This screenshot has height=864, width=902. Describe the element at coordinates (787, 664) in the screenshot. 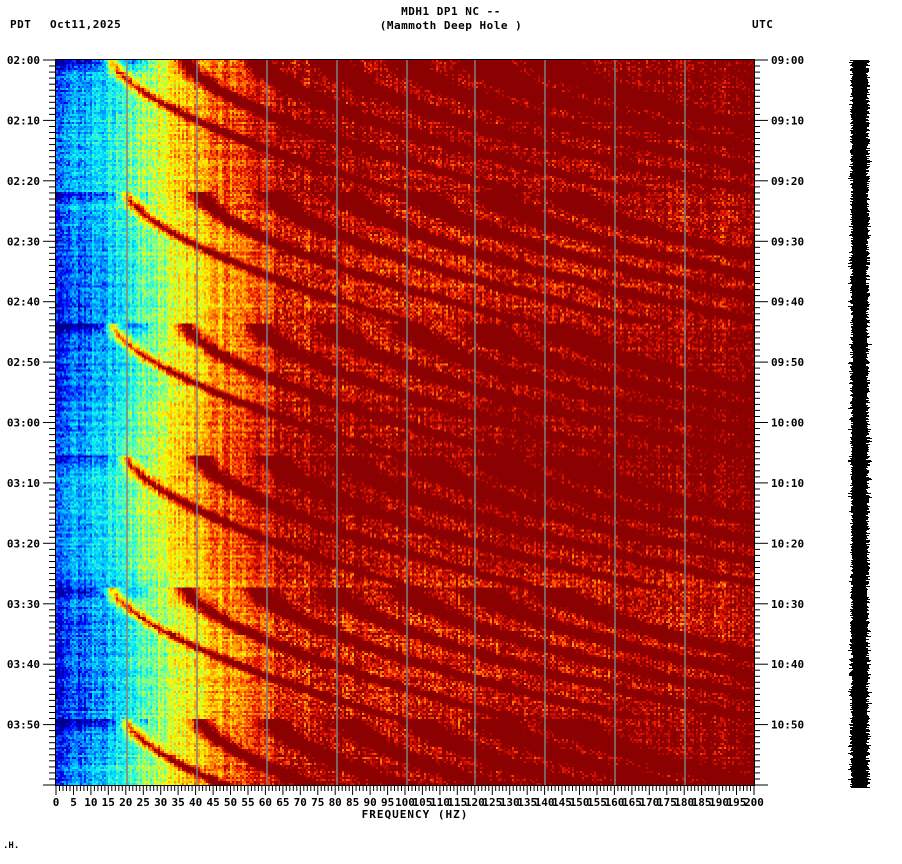

I see `time-tick-utc: 10:40` at that location.